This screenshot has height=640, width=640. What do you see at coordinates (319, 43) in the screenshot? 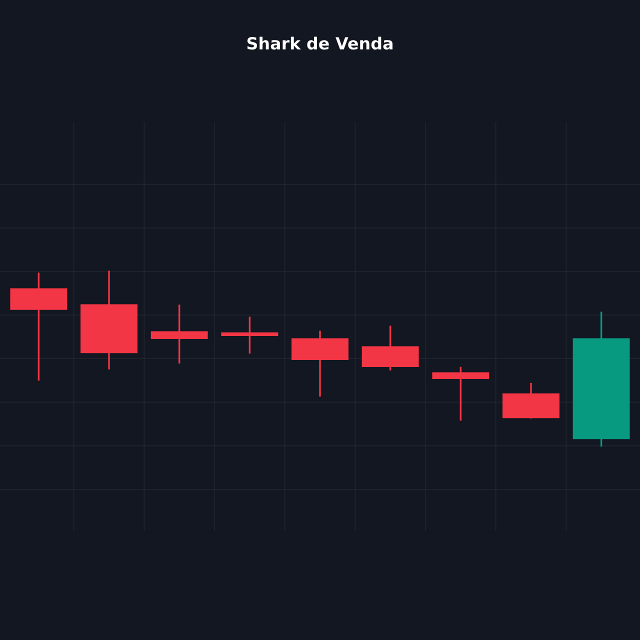
I see `chart-title: Shark de Venda` at bounding box center [319, 43].